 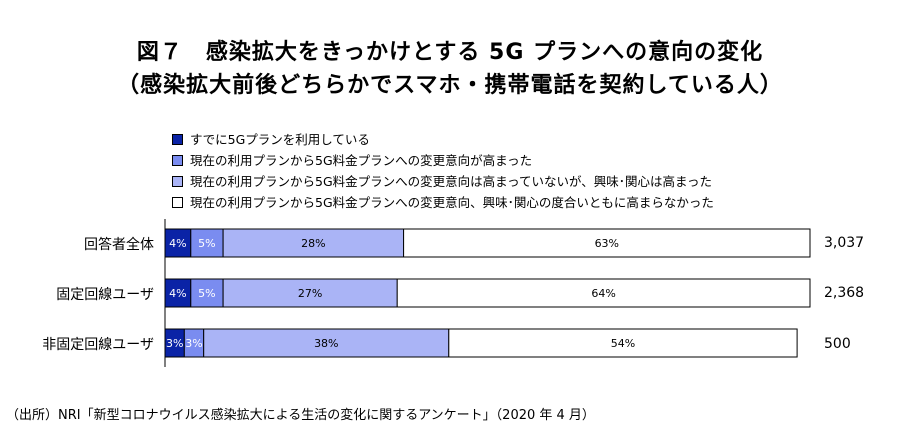 I want to click on legend-label: すでに5Gプランを利用している, so click(x=280, y=139).